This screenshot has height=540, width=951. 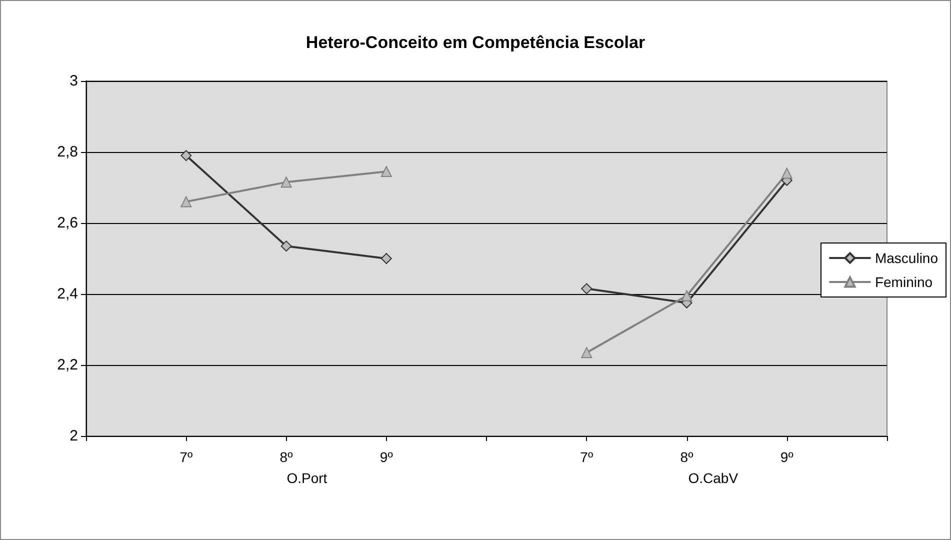 I want to click on legend-label: Masculino, so click(x=906, y=258).